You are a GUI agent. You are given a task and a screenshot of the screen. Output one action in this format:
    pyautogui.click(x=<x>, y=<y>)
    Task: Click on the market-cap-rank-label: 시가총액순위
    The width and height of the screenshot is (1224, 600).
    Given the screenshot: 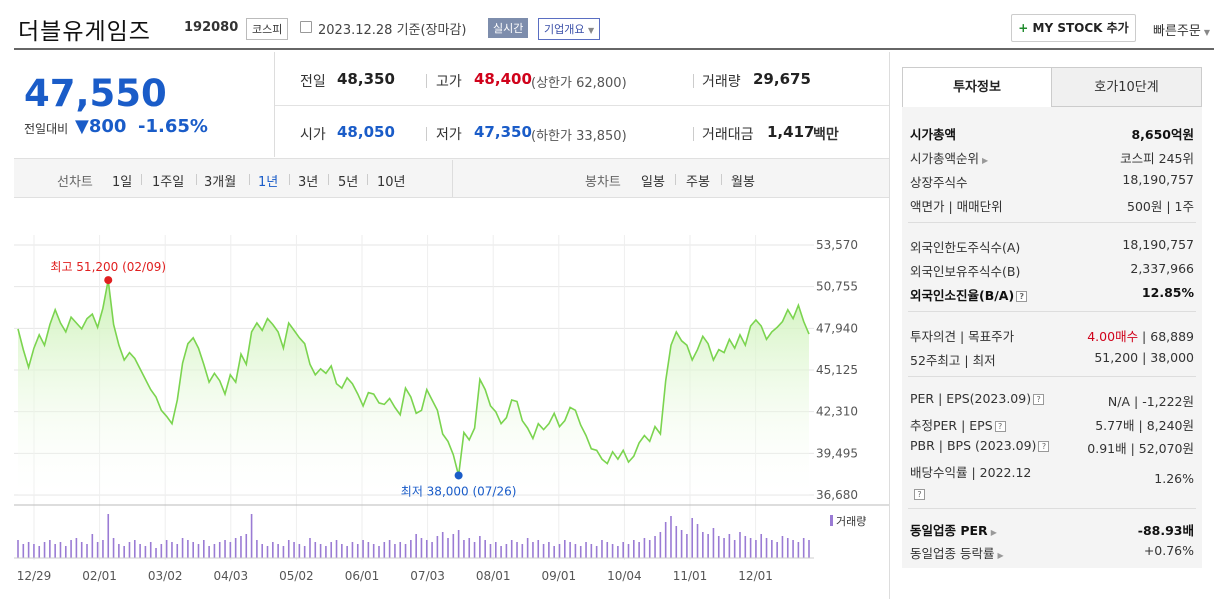 What is the action you would take?
    pyautogui.click(x=945, y=158)
    